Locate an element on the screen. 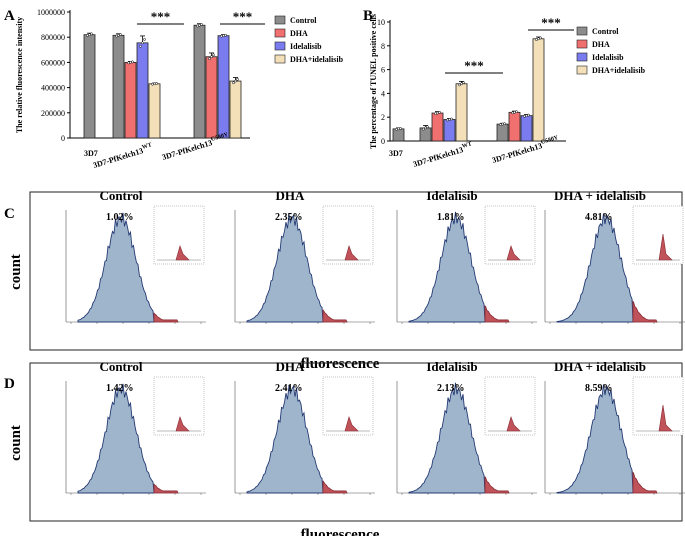  y-tick-label: 6 is located at coordinates (383, 70).